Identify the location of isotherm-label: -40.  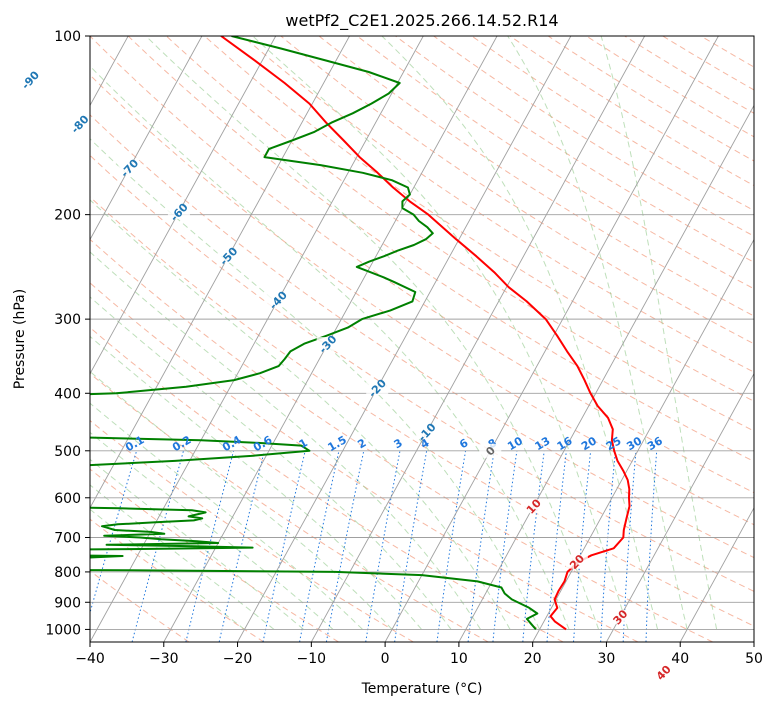
(278, 300).